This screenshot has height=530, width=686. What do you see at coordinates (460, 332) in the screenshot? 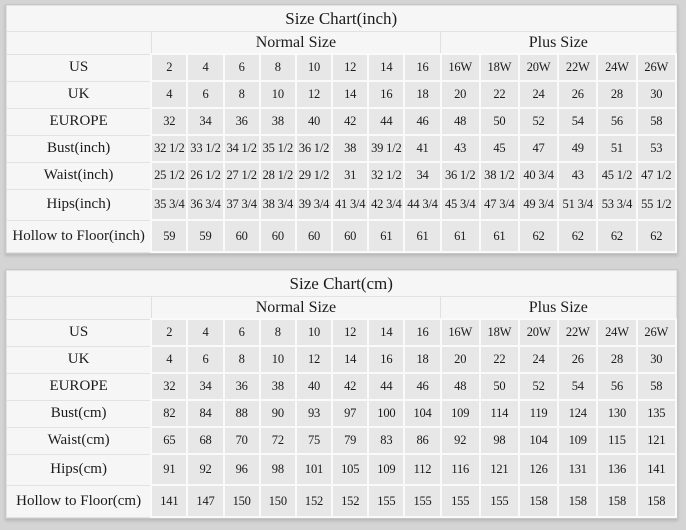
I see `size-value-cell: 16W` at bounding box center [460, 332].